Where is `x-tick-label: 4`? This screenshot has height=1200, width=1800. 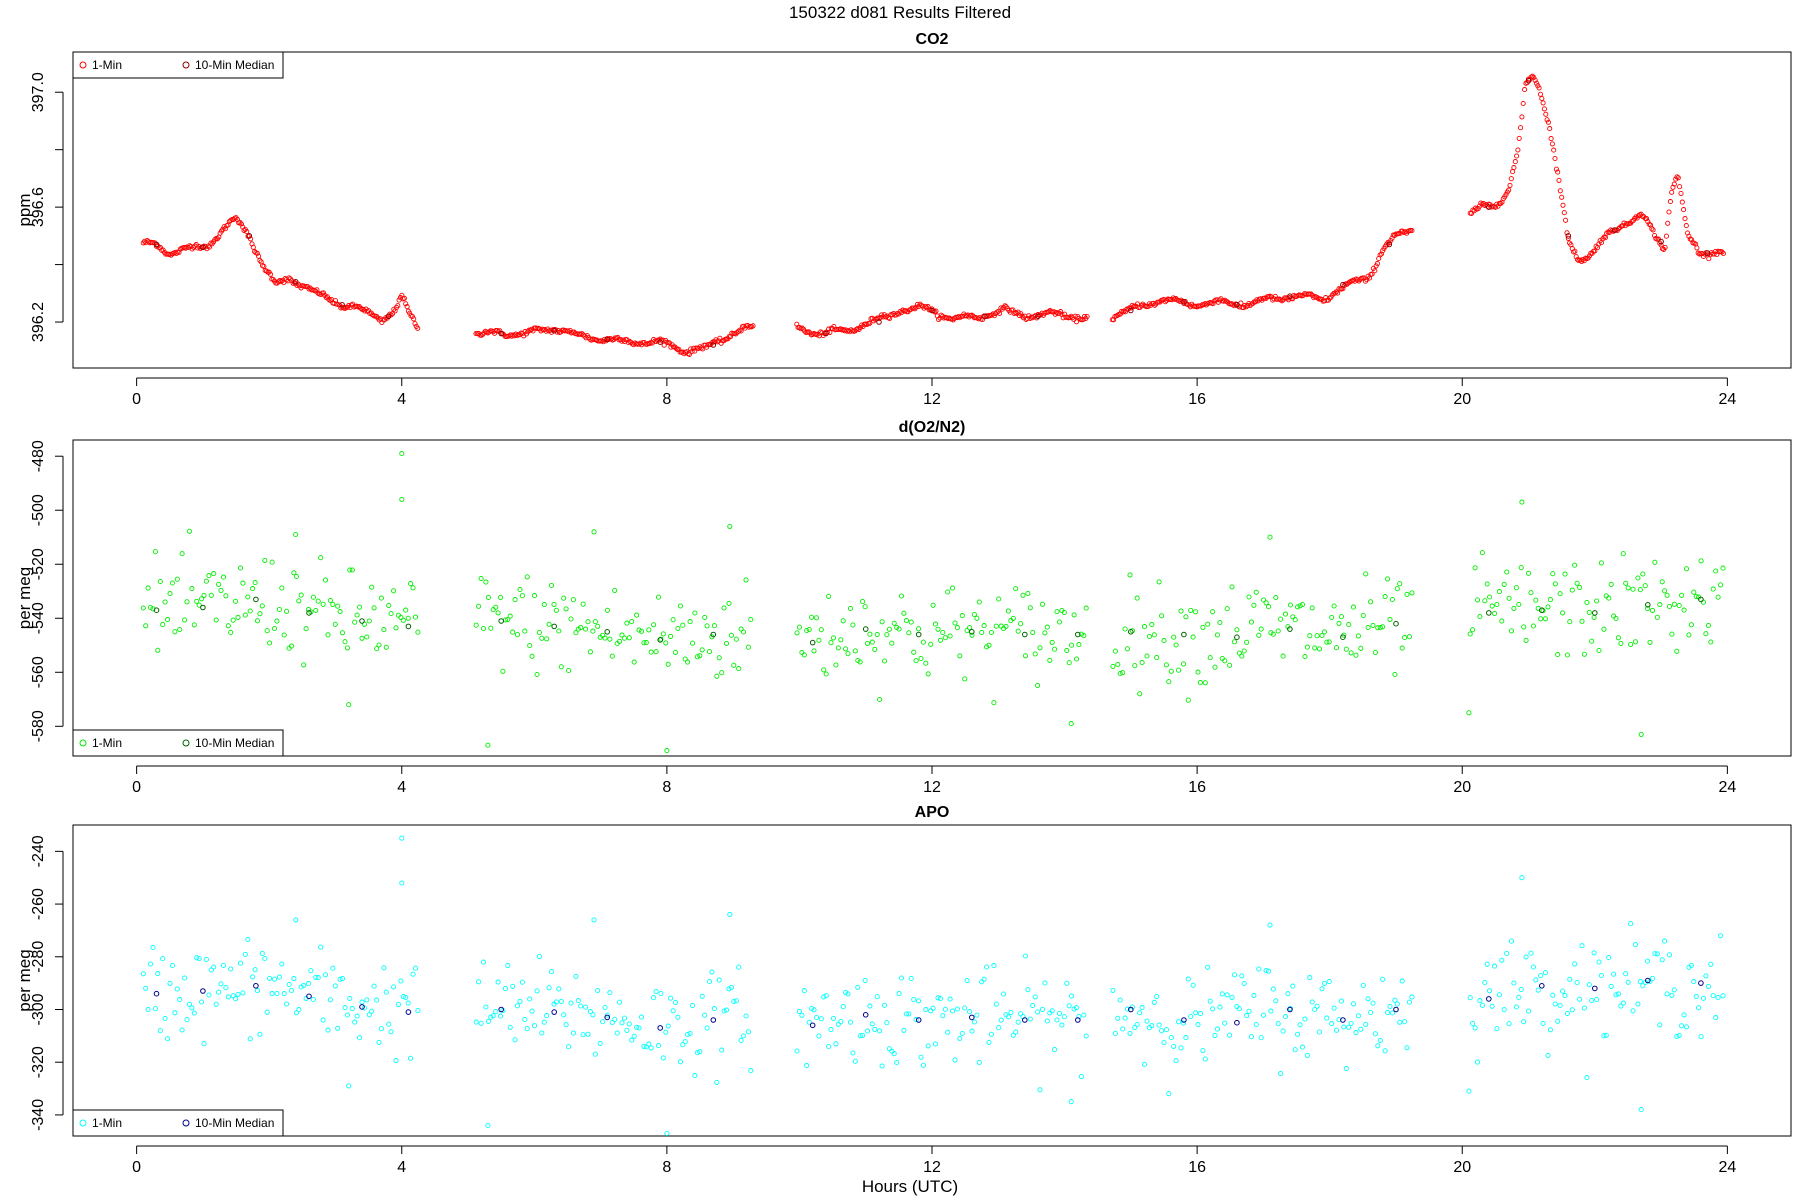
x-tick-label: 4 is located at coordinates (401, 1167).